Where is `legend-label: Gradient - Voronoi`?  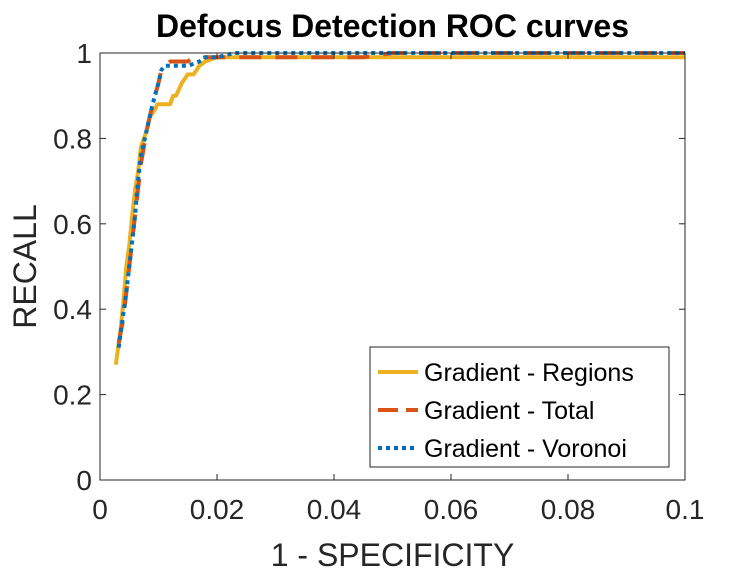
legend-label: Gradient - Voronoi is located at coordinates (525, 449).